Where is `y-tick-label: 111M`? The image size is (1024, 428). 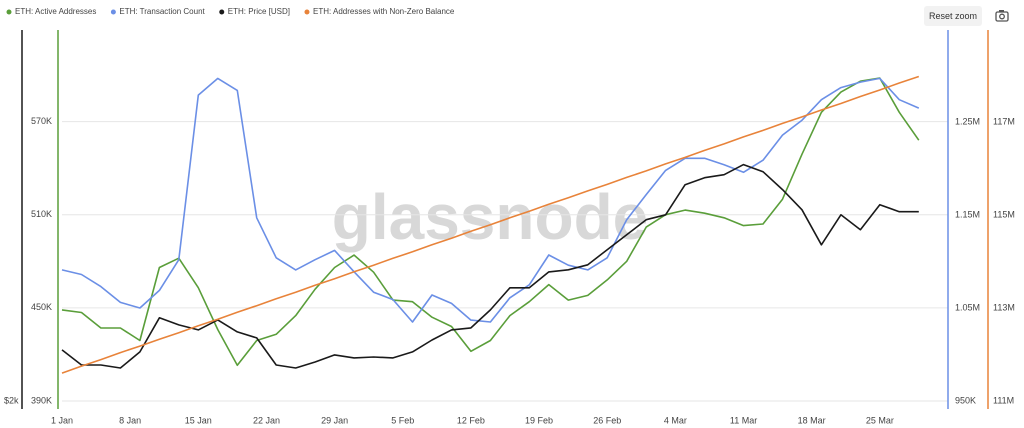
y-tick-label: 111M is located at coordinates (1003, 400).